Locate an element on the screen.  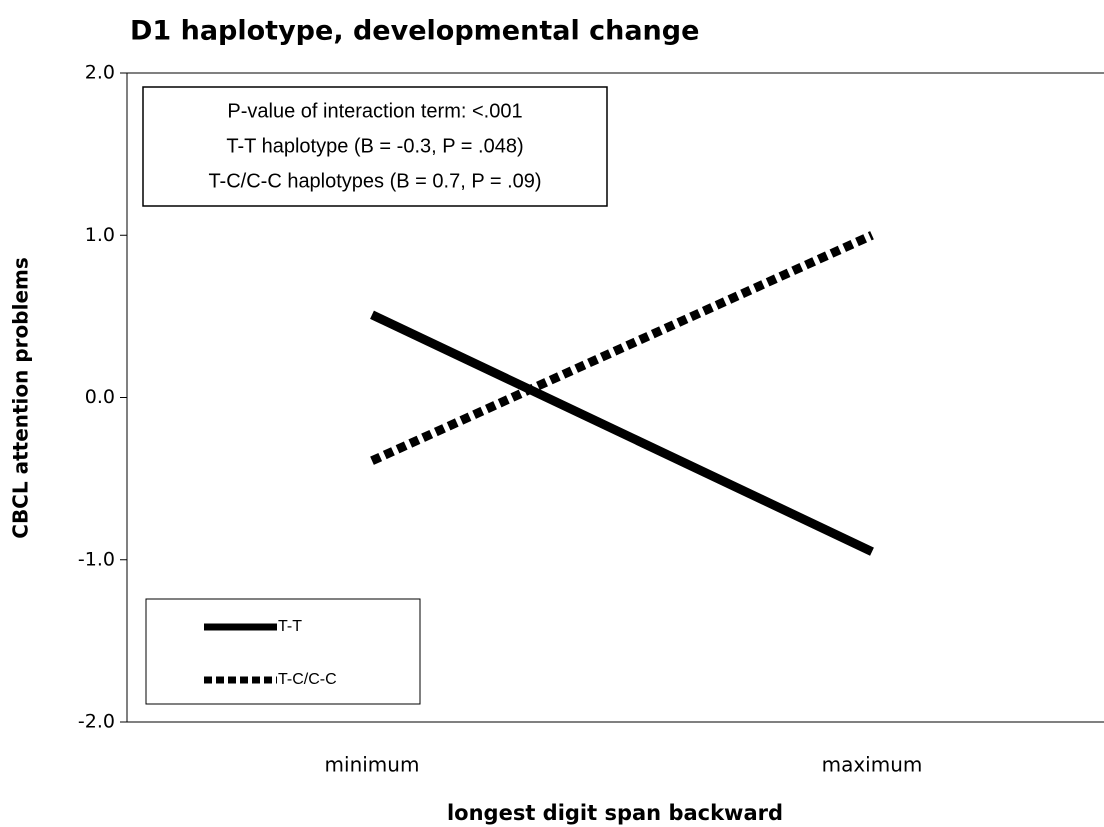
chart-title: D1 haplotype, developmental change is located at coordinates (414, 31).